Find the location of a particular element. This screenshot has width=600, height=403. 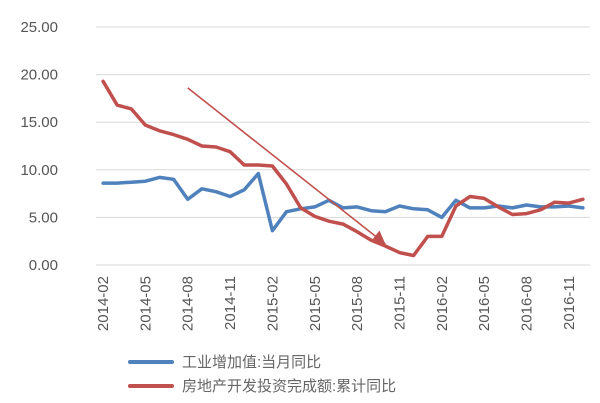

x-tick-label: 2016-08 is located at coordinates (526, 303).